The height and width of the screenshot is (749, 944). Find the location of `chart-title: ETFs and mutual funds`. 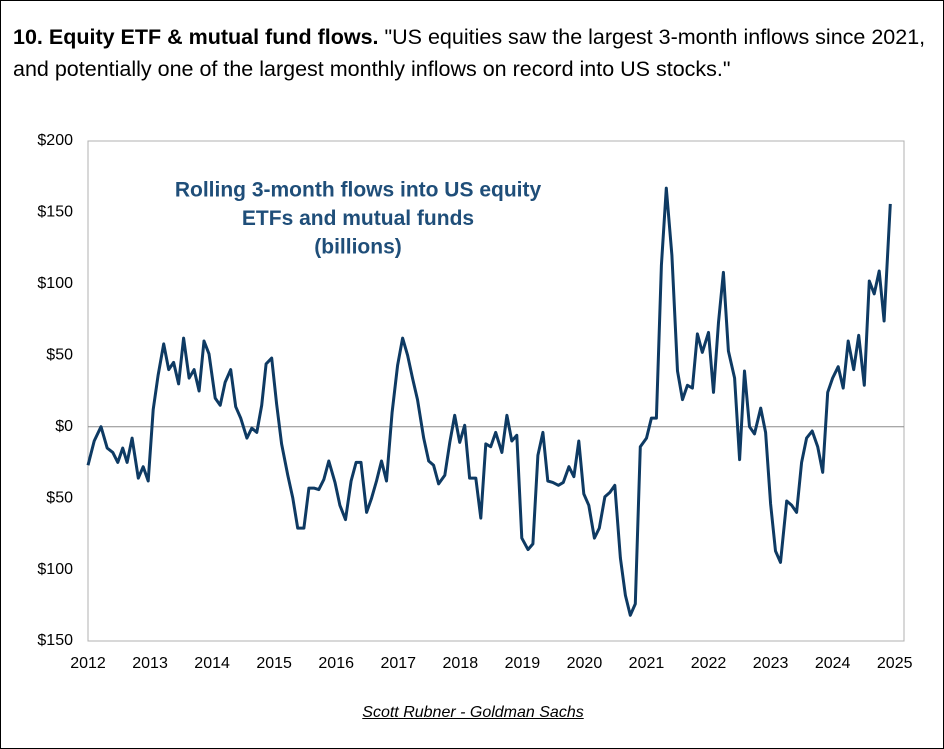

chart-title: ETFs and mutual funds is located at coordinates (358, 218).